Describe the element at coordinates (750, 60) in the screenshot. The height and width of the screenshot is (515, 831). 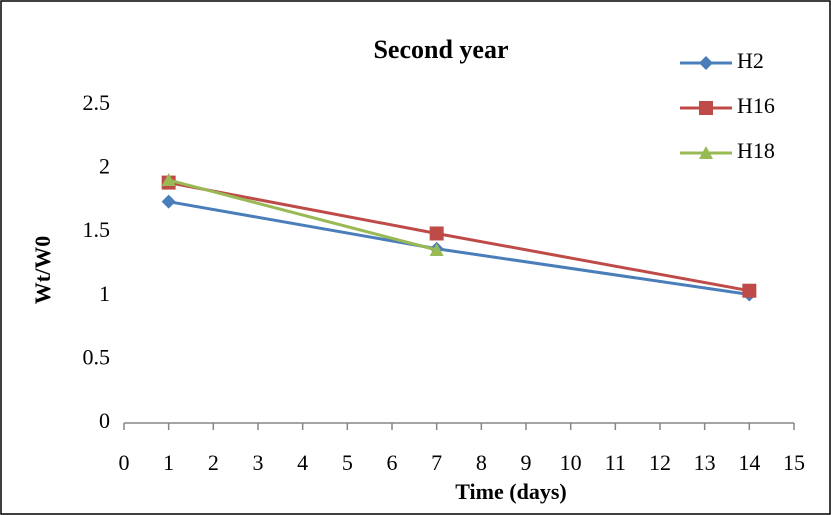
I see `legend-label: H2` at that location.